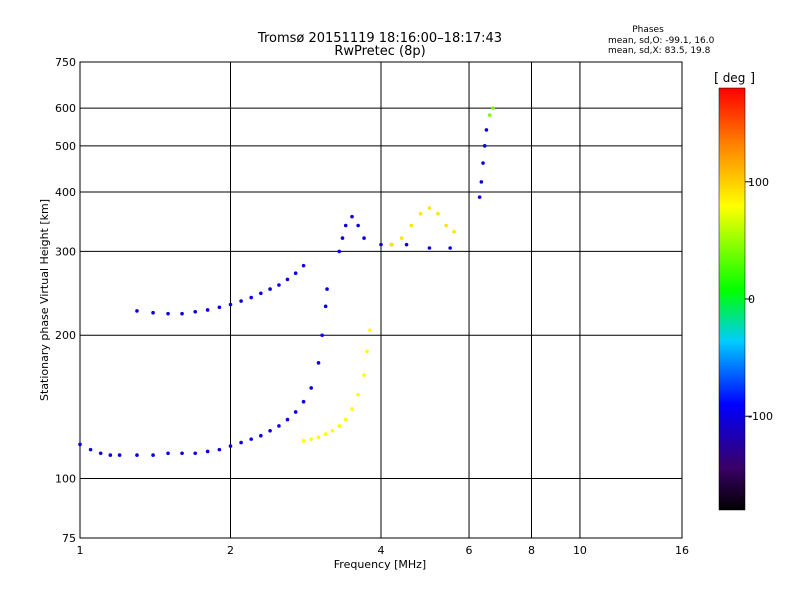 The height and width of the screenshot is (604, 800). What do you see at coordinates (732, 299) in the screenshot?
I see `colorbar` at bounding box center [732, 299].